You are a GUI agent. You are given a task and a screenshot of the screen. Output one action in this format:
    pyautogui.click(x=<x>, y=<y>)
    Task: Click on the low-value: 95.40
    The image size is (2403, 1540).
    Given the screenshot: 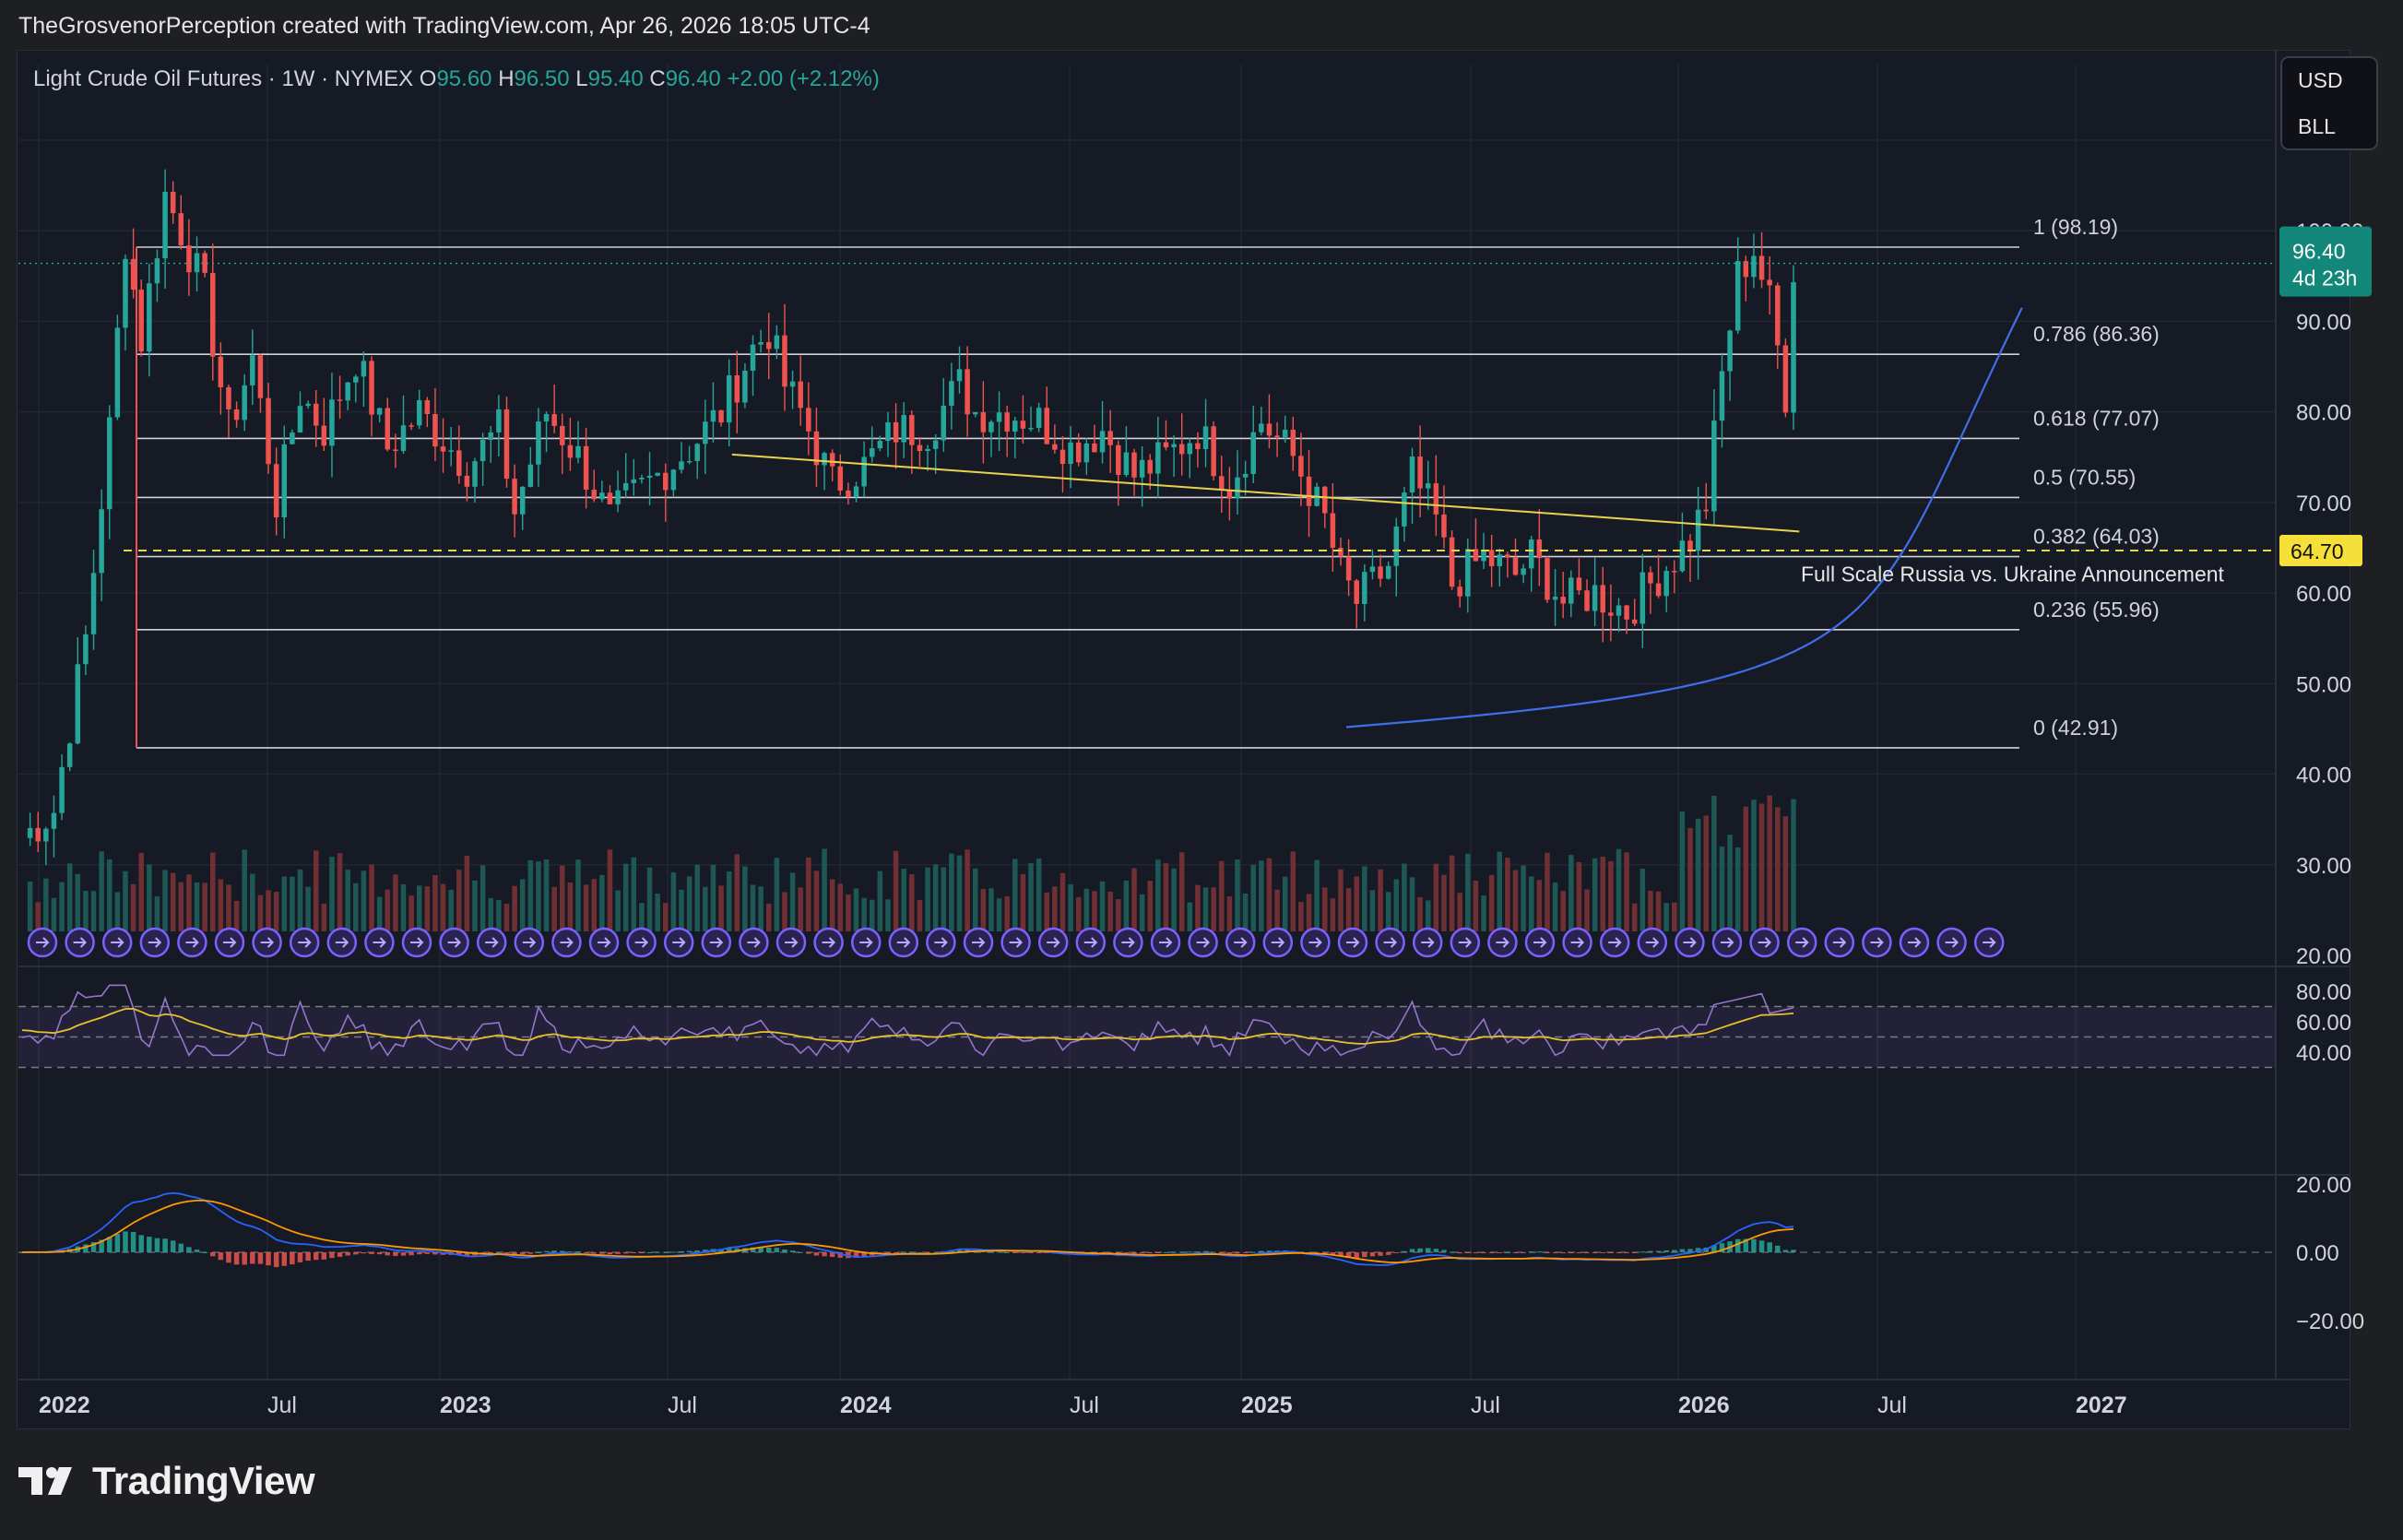 What is the action you would take?
    pyautogui.click(x=619, y=79)
    